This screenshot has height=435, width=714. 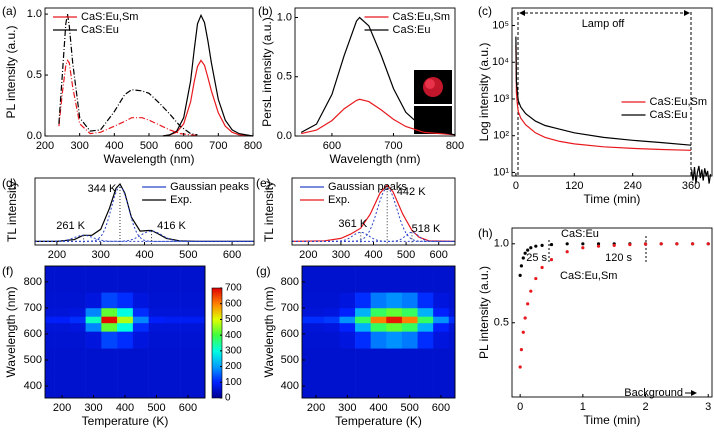 I want to click on y-tick-label: 10⁵, so click(x=500, y=25).